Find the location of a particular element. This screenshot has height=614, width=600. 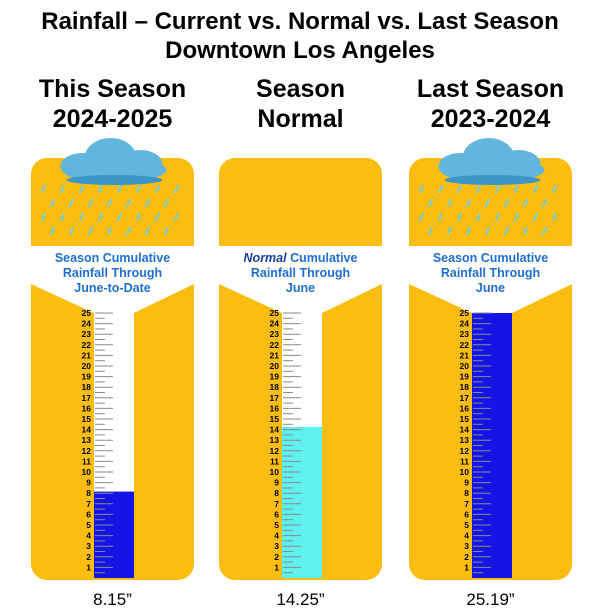

panel-header-line: Last Season is located at coordinates (490, 89).